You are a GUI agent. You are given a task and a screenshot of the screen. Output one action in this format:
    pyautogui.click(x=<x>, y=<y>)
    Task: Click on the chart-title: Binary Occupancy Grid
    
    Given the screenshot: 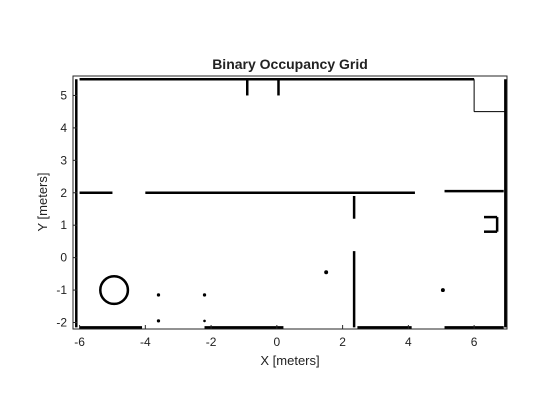 What is the action you would take?
    pyautogui.click(x=290, y=64)
    